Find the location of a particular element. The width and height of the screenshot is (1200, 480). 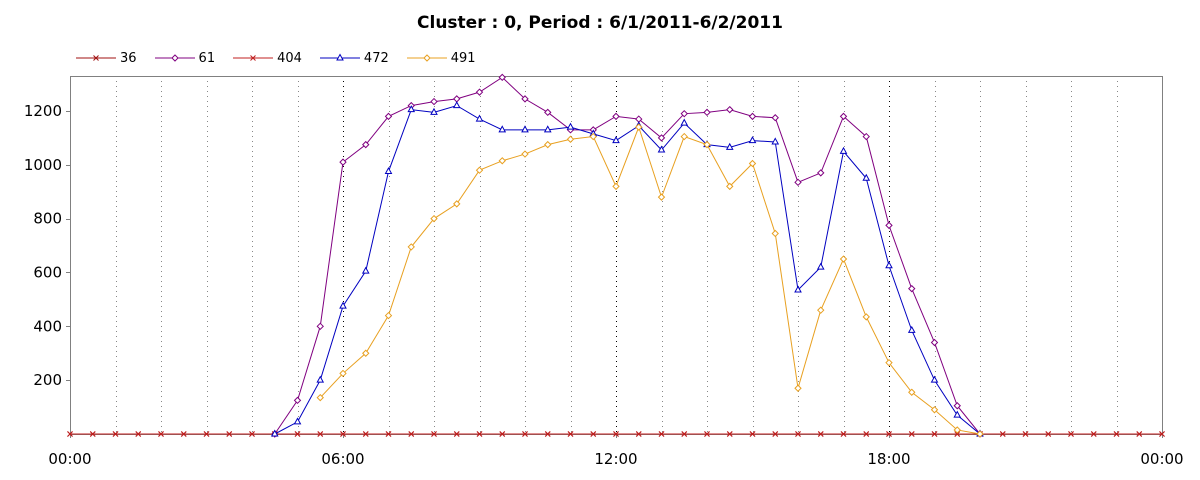

legend-item-472: 472 is located at coordinates (354, 58).